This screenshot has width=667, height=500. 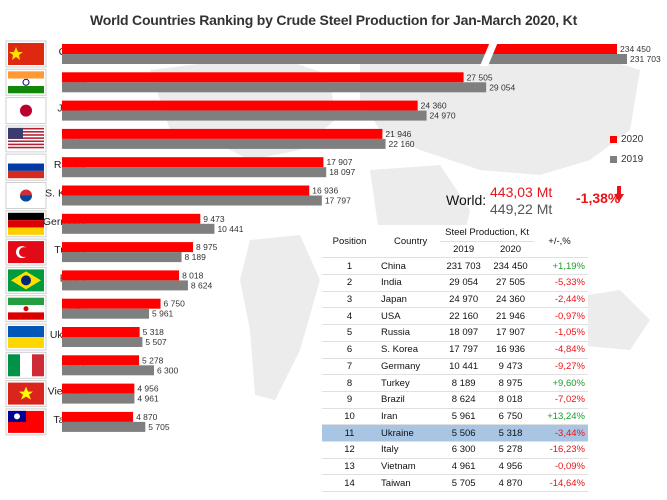 What do you see at coordinates (455, 467) in the screenshot?
I see `table-row: 13 Vietnam 4 961 4 956 -0,09%` at bounding box center [455, 467].